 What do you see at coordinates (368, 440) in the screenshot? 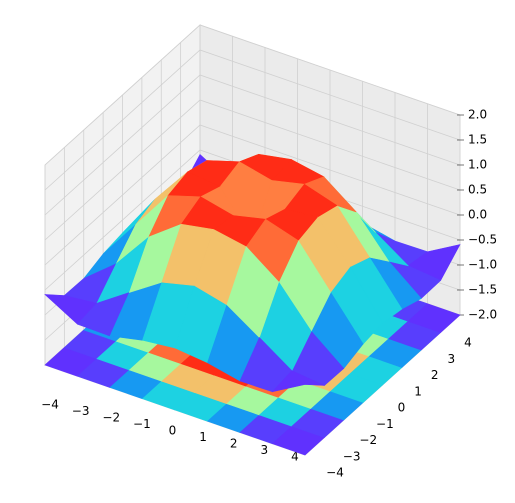
I see `y-tick-label: −2` at bounding box center [368, 440].